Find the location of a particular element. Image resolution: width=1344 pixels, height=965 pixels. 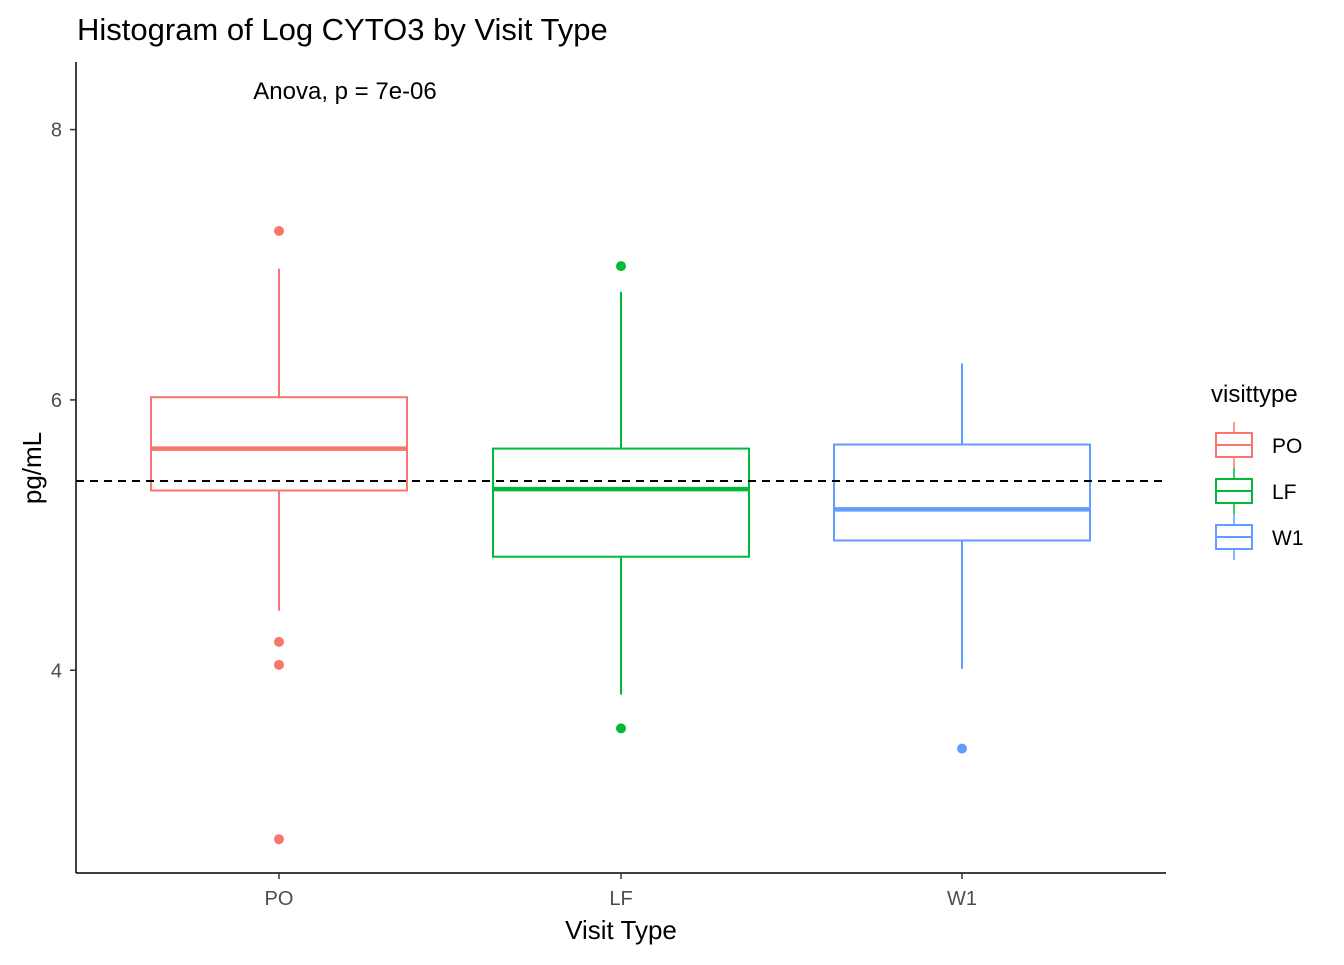

legend-label-LF: LF is located at coordinates (1284, 492).